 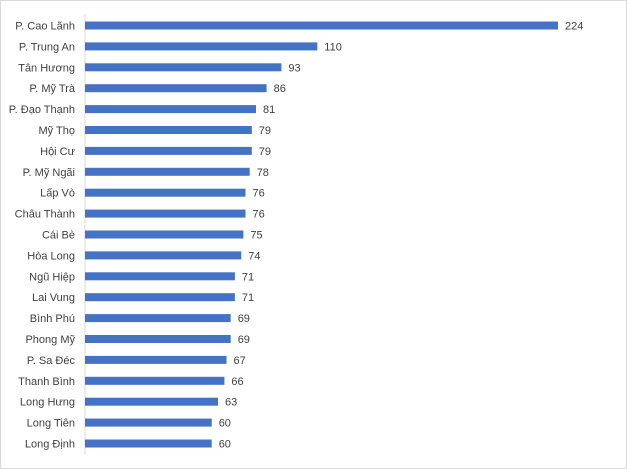 What do you see at coordinates (231, 403) in the screenshot?
I see `data-label: 63` at bounding box center [231, 403].